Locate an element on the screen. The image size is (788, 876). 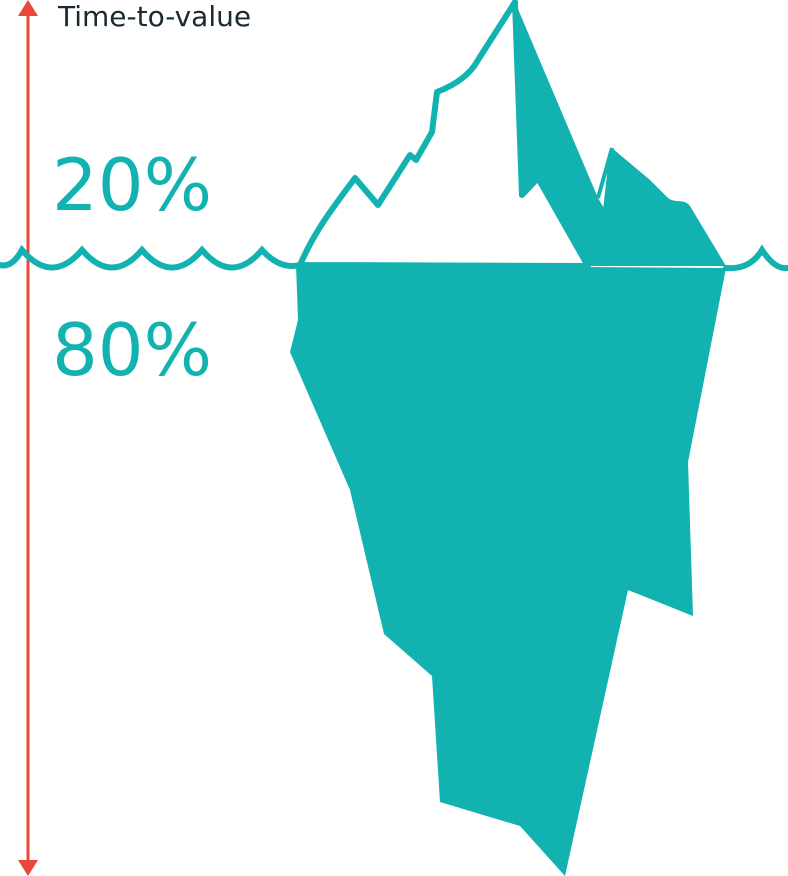
title: Time-to-value is located at coordinates (154, 16).